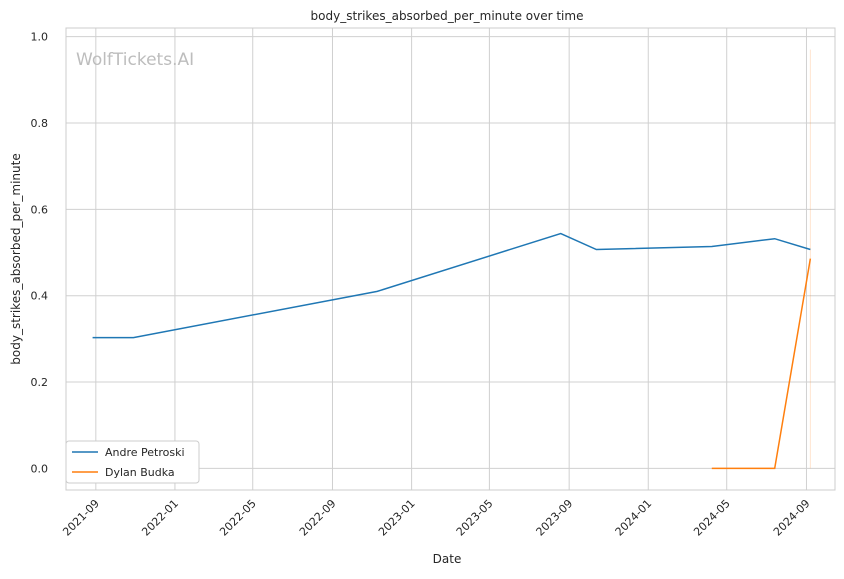  I want to click on x-tick-label: 2023-09, so click(555, 518).